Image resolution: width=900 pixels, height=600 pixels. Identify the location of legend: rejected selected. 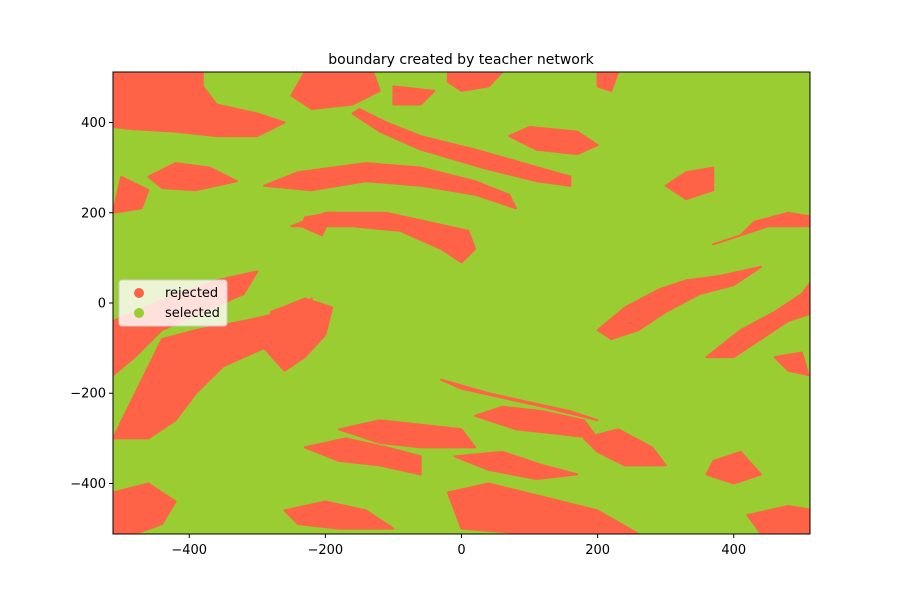
(173, 303).